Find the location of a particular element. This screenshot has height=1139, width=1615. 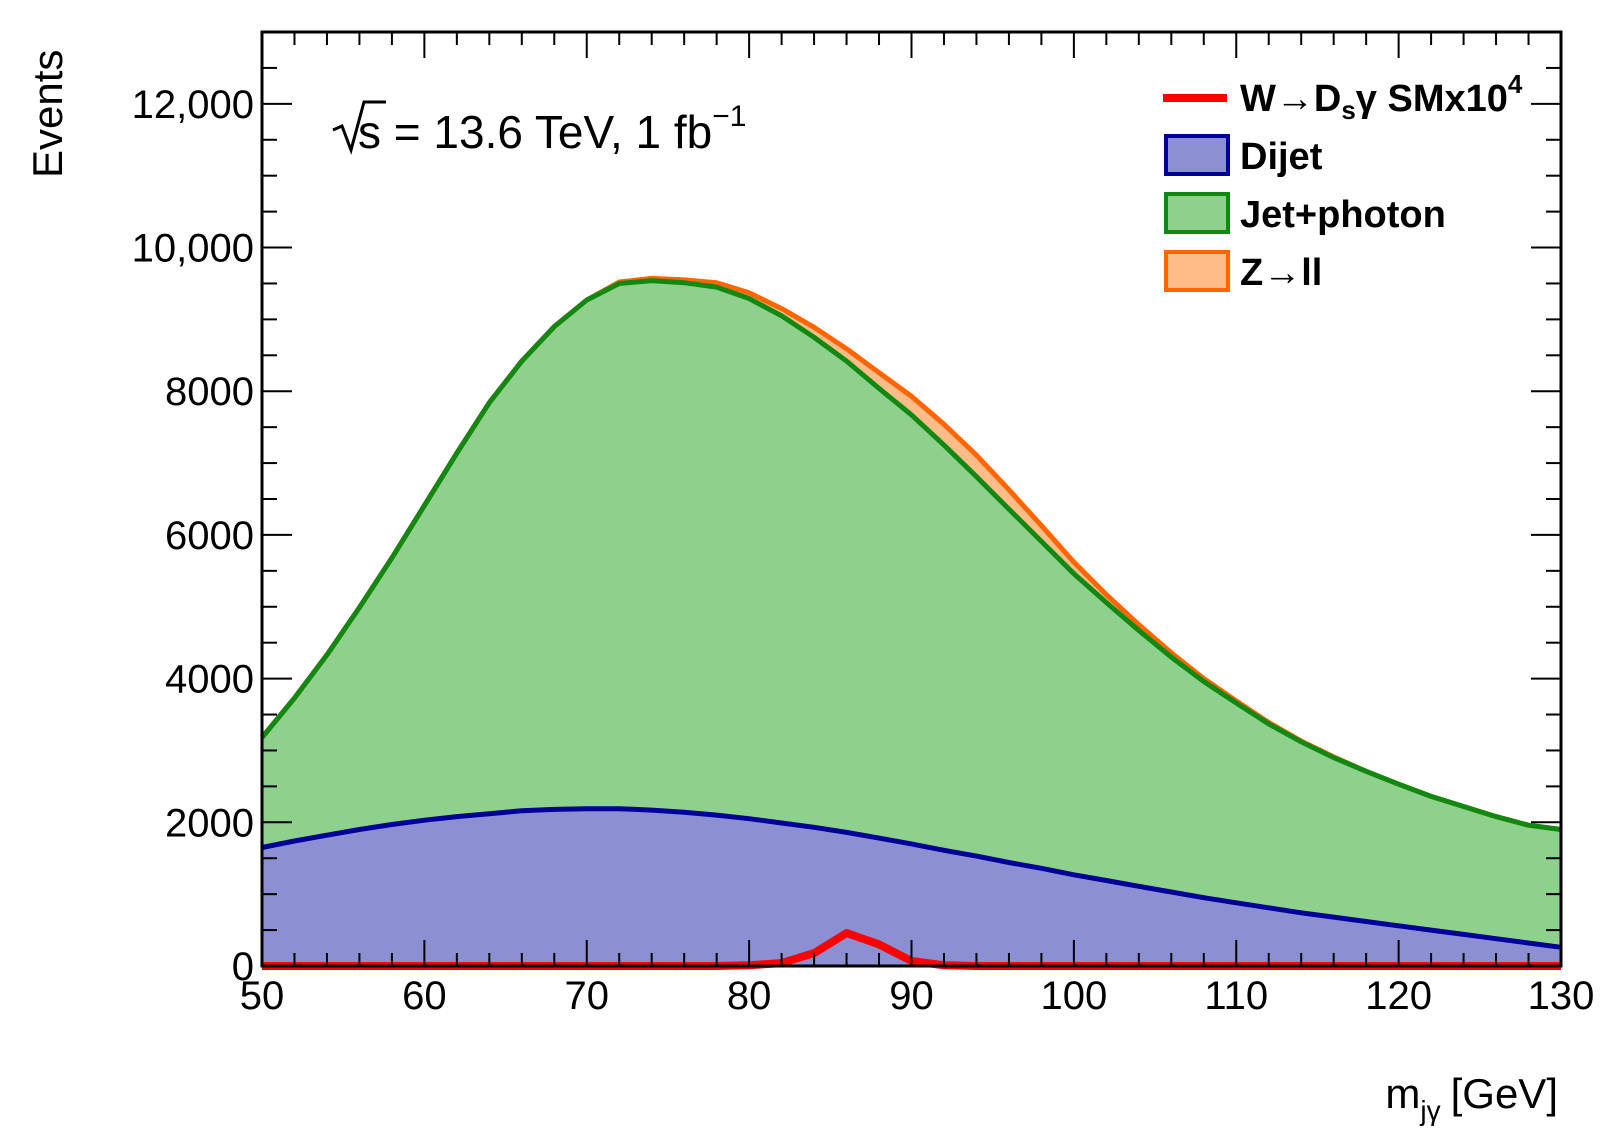

energy-annotation: s = 13.6 TeV, 1 fb−1 is located at coordinates (539, 129).